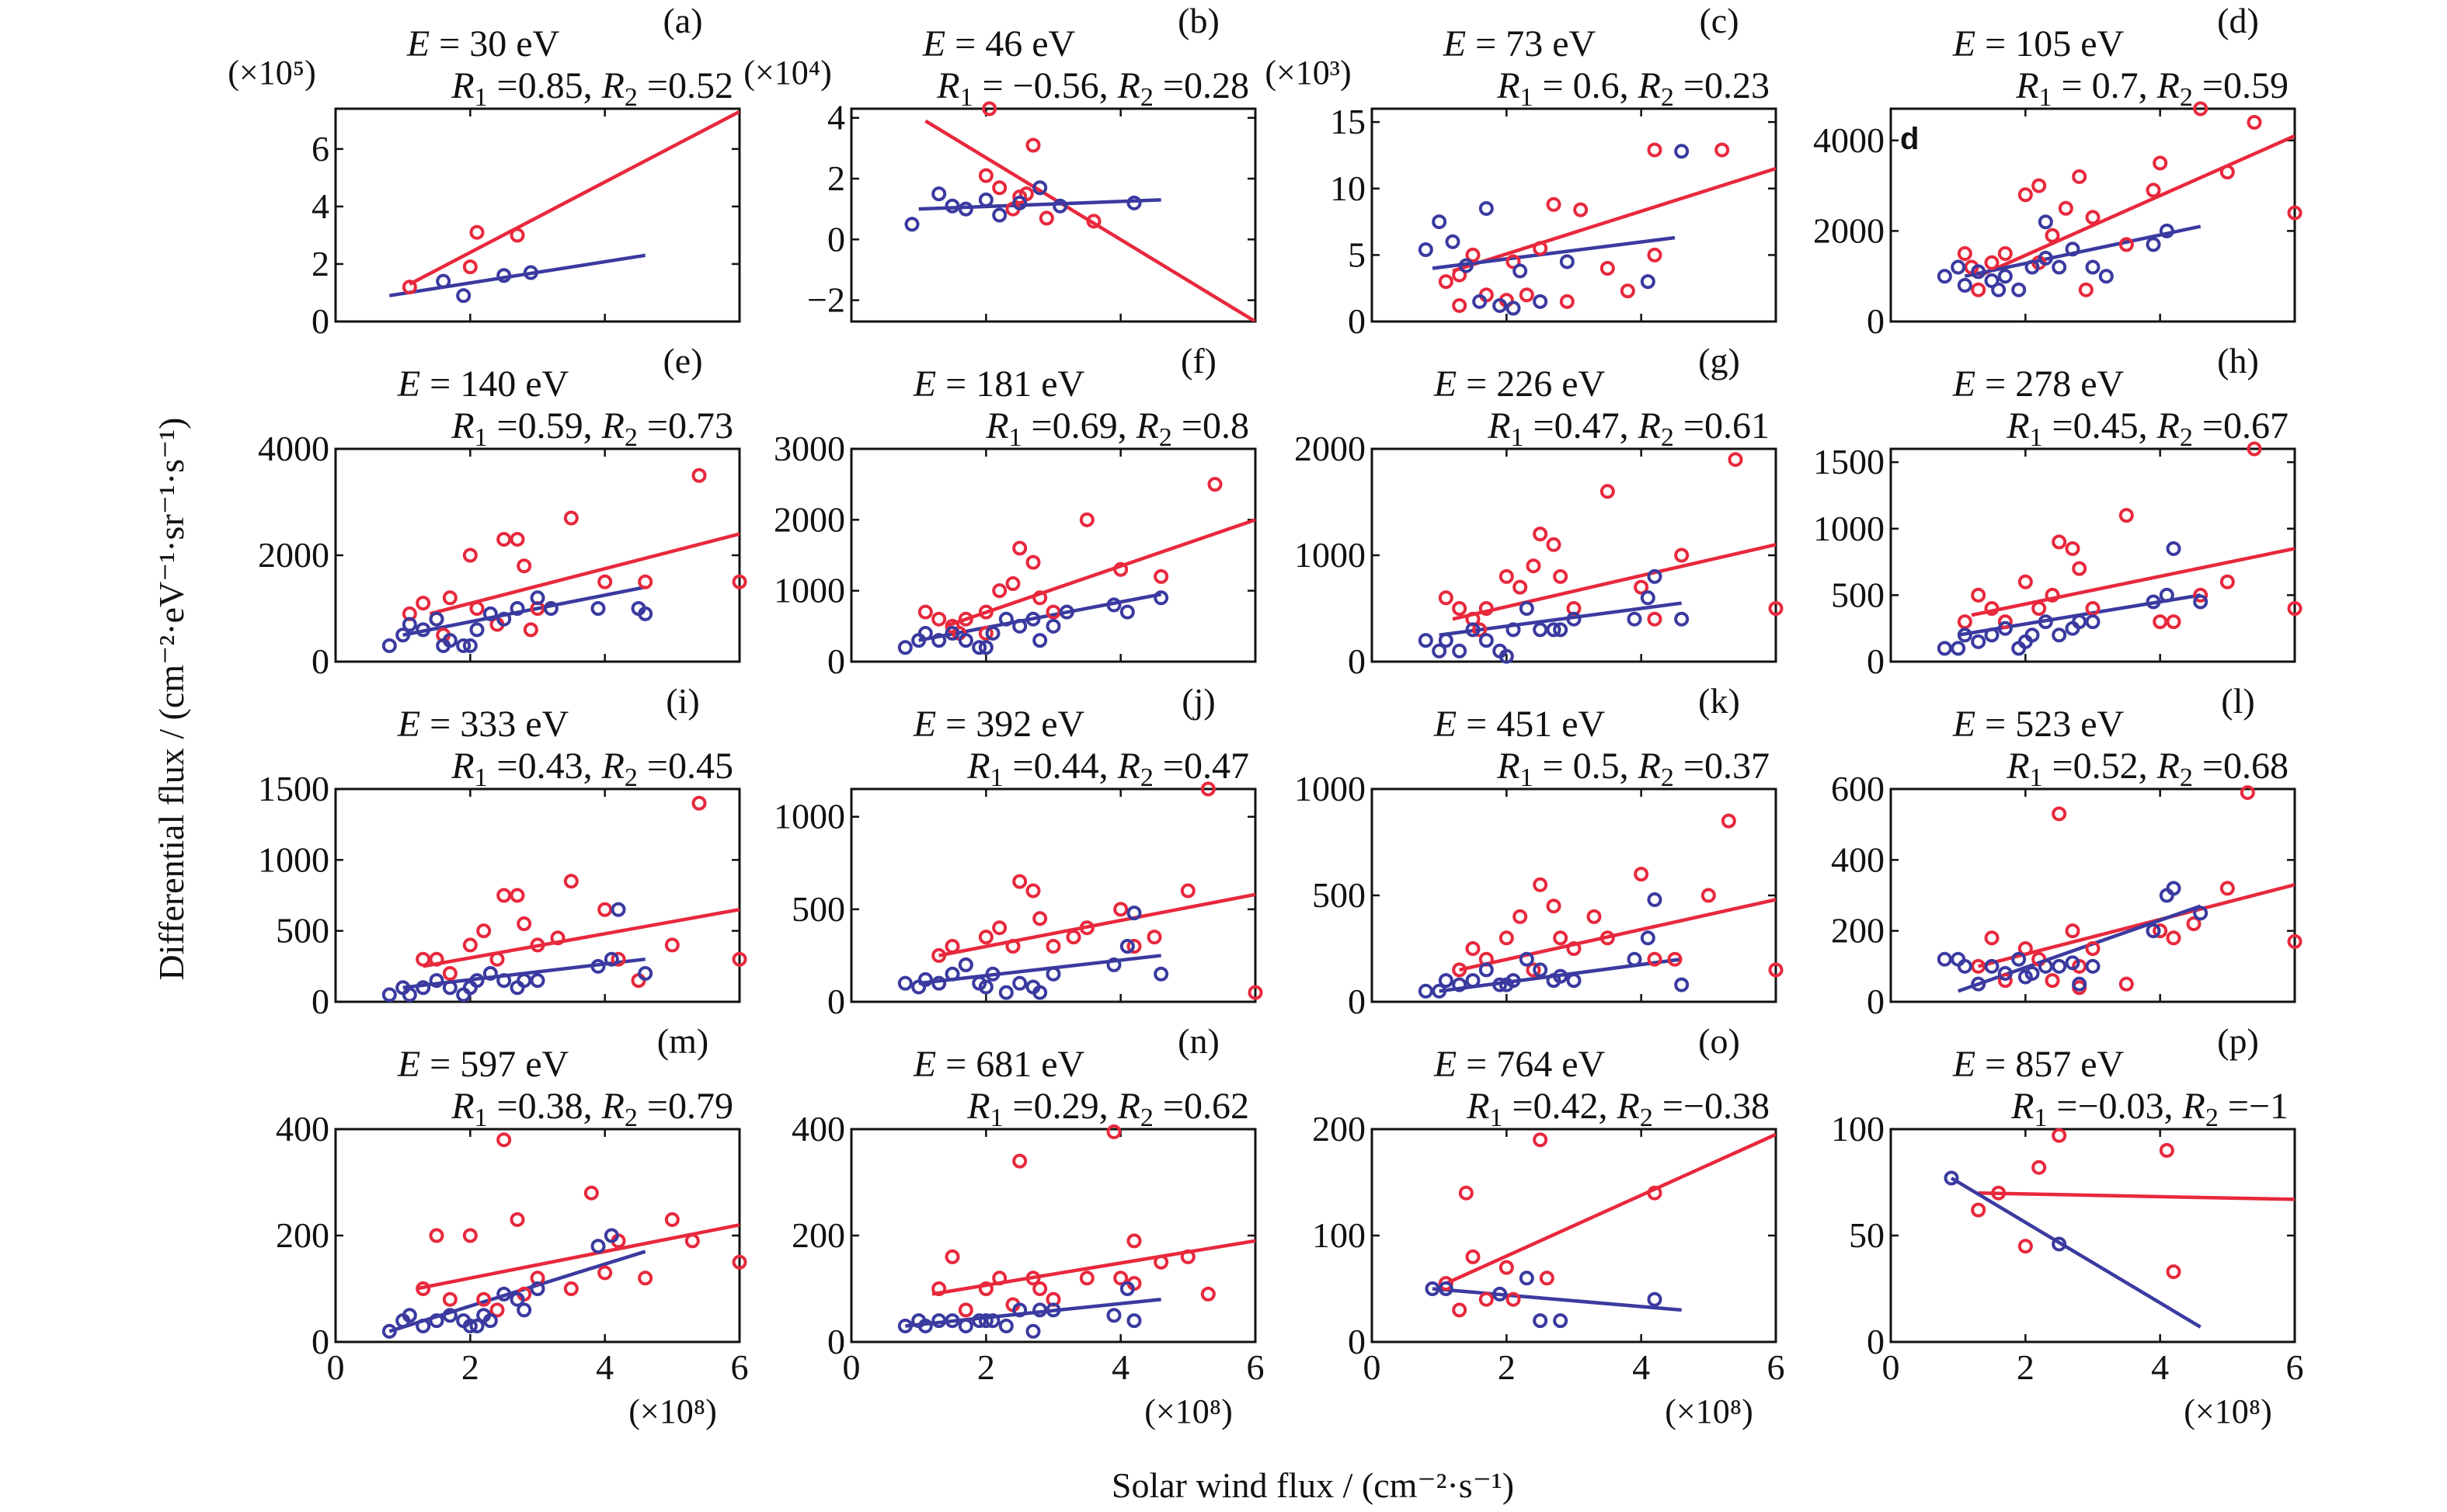 The height and width of the screenshot is (1512, 2447). What do you see at coordinates (810, 449) in the screenshot?
I see `y-tick-label: 3000` at bounding box center [810, 449].